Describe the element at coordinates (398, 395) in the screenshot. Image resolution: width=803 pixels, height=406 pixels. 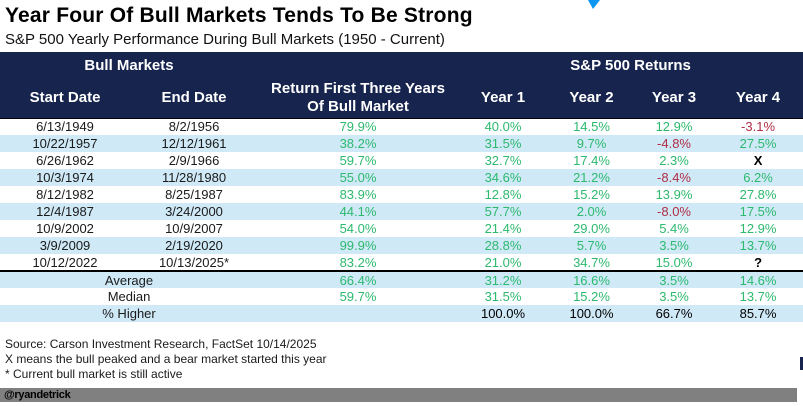
I see `author-handle-bar: @ryandetrick` at that location.